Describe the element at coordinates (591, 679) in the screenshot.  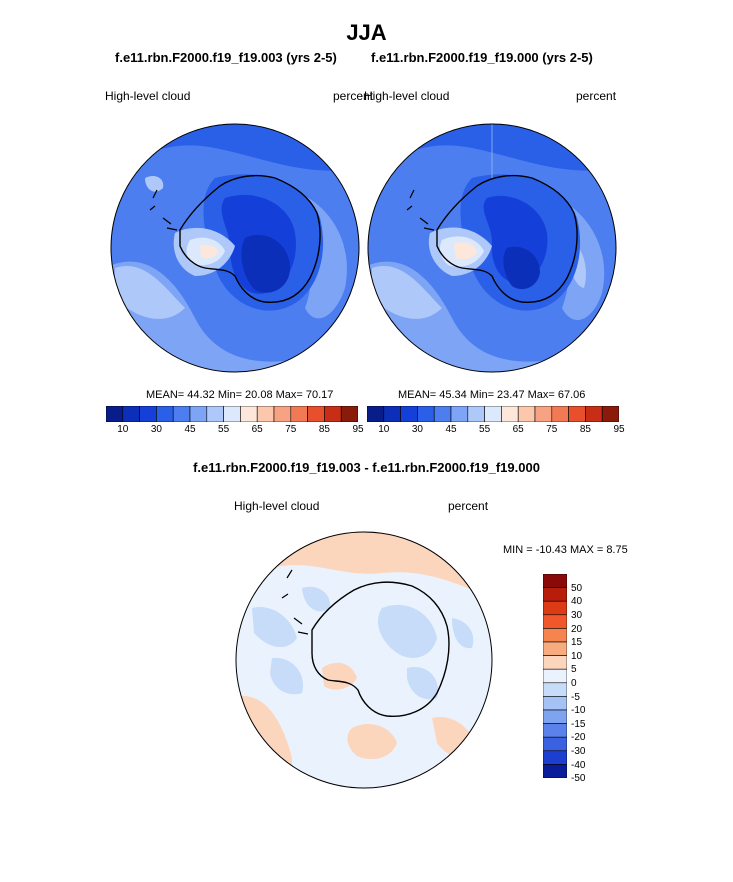
I see `diff-colorbar-labels: 50 40 30 20 15 10 5 0 -5 -10 -15 -20 -30 -40 -50` at that location.